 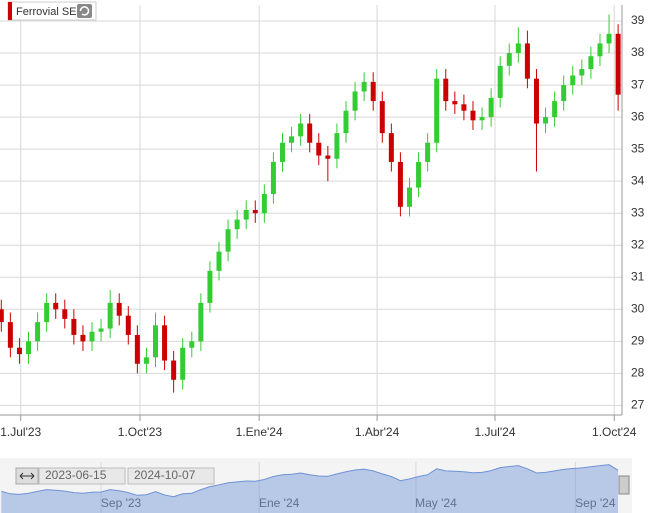 What do you see at coordinates (377, 432) in the screenshot?
I see `x-tick-label: 1.Abr'24` at bounding box center [377, 432].